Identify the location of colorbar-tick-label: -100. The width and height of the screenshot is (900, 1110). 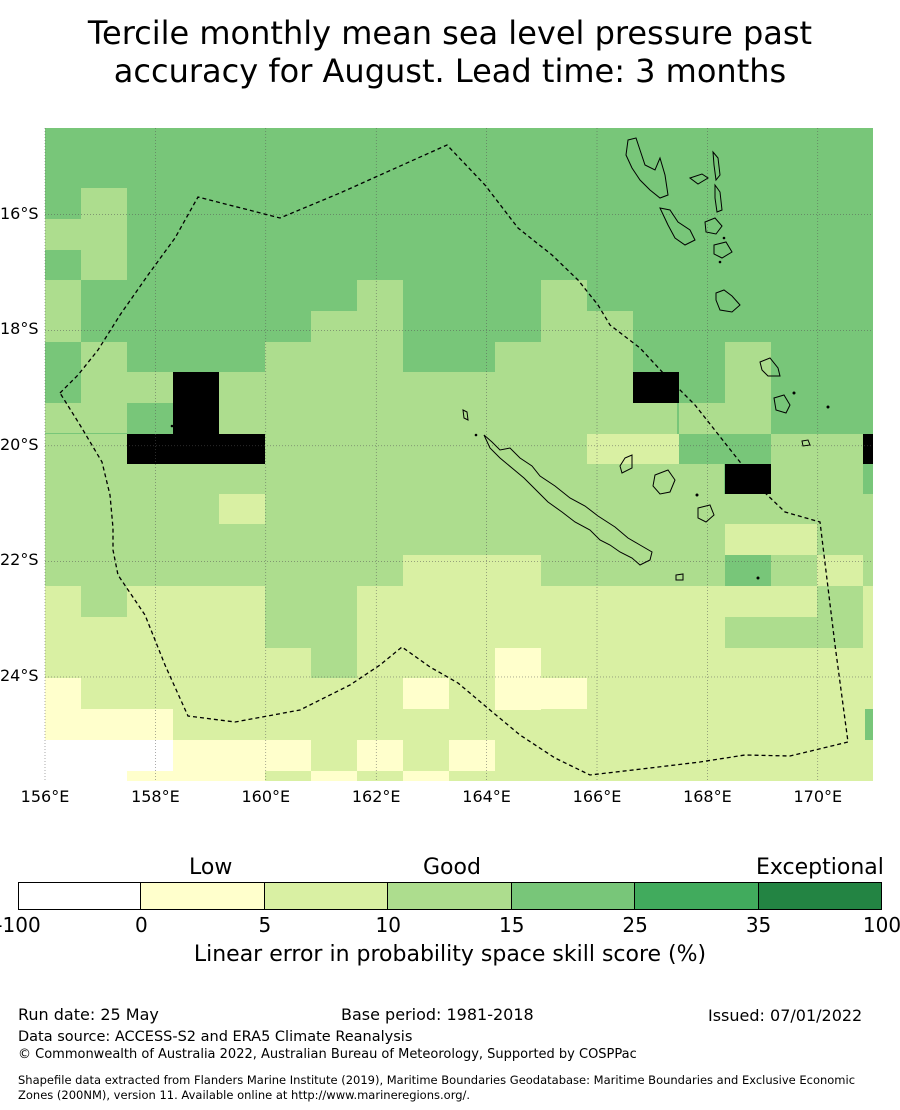
(20, 925).